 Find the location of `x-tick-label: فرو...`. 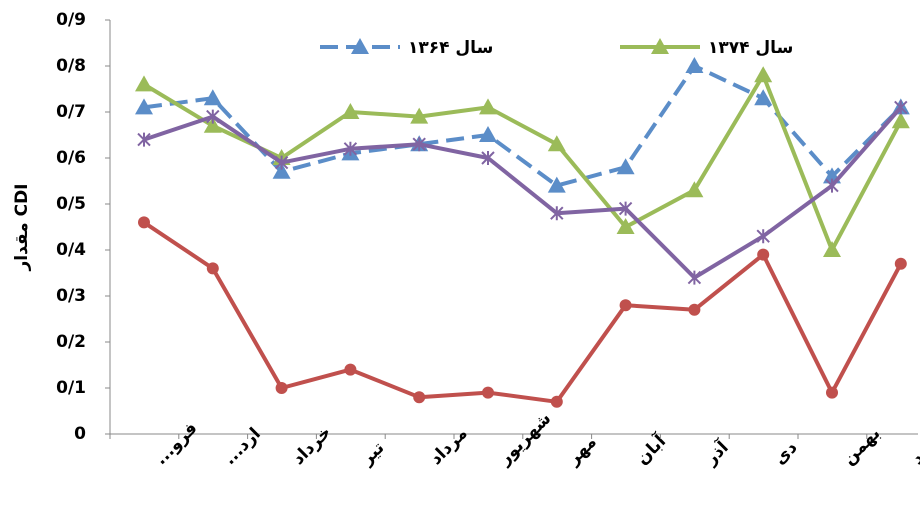

x-tick-label: فرو... is located at coordinates (176, 443).